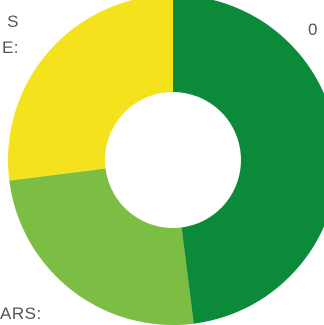 Image resolution: width=324 pixels, height=325 pixels. What do you see at coordinates (21, 313) in the screenshot?
I see `legend-label-bottom-left: ARS:` at bounding box center [21, 313].